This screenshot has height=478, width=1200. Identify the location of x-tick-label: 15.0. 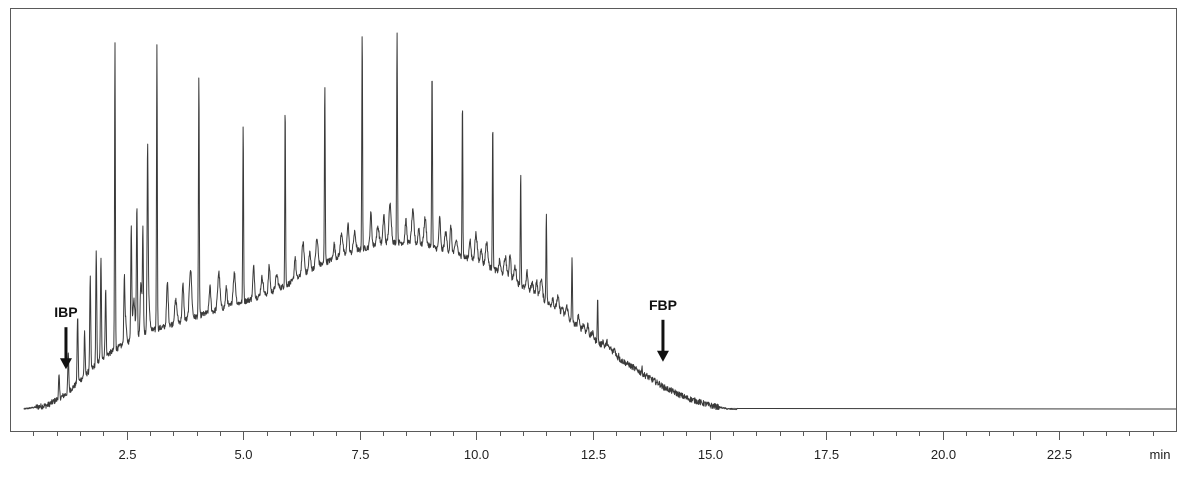
(710, 454).